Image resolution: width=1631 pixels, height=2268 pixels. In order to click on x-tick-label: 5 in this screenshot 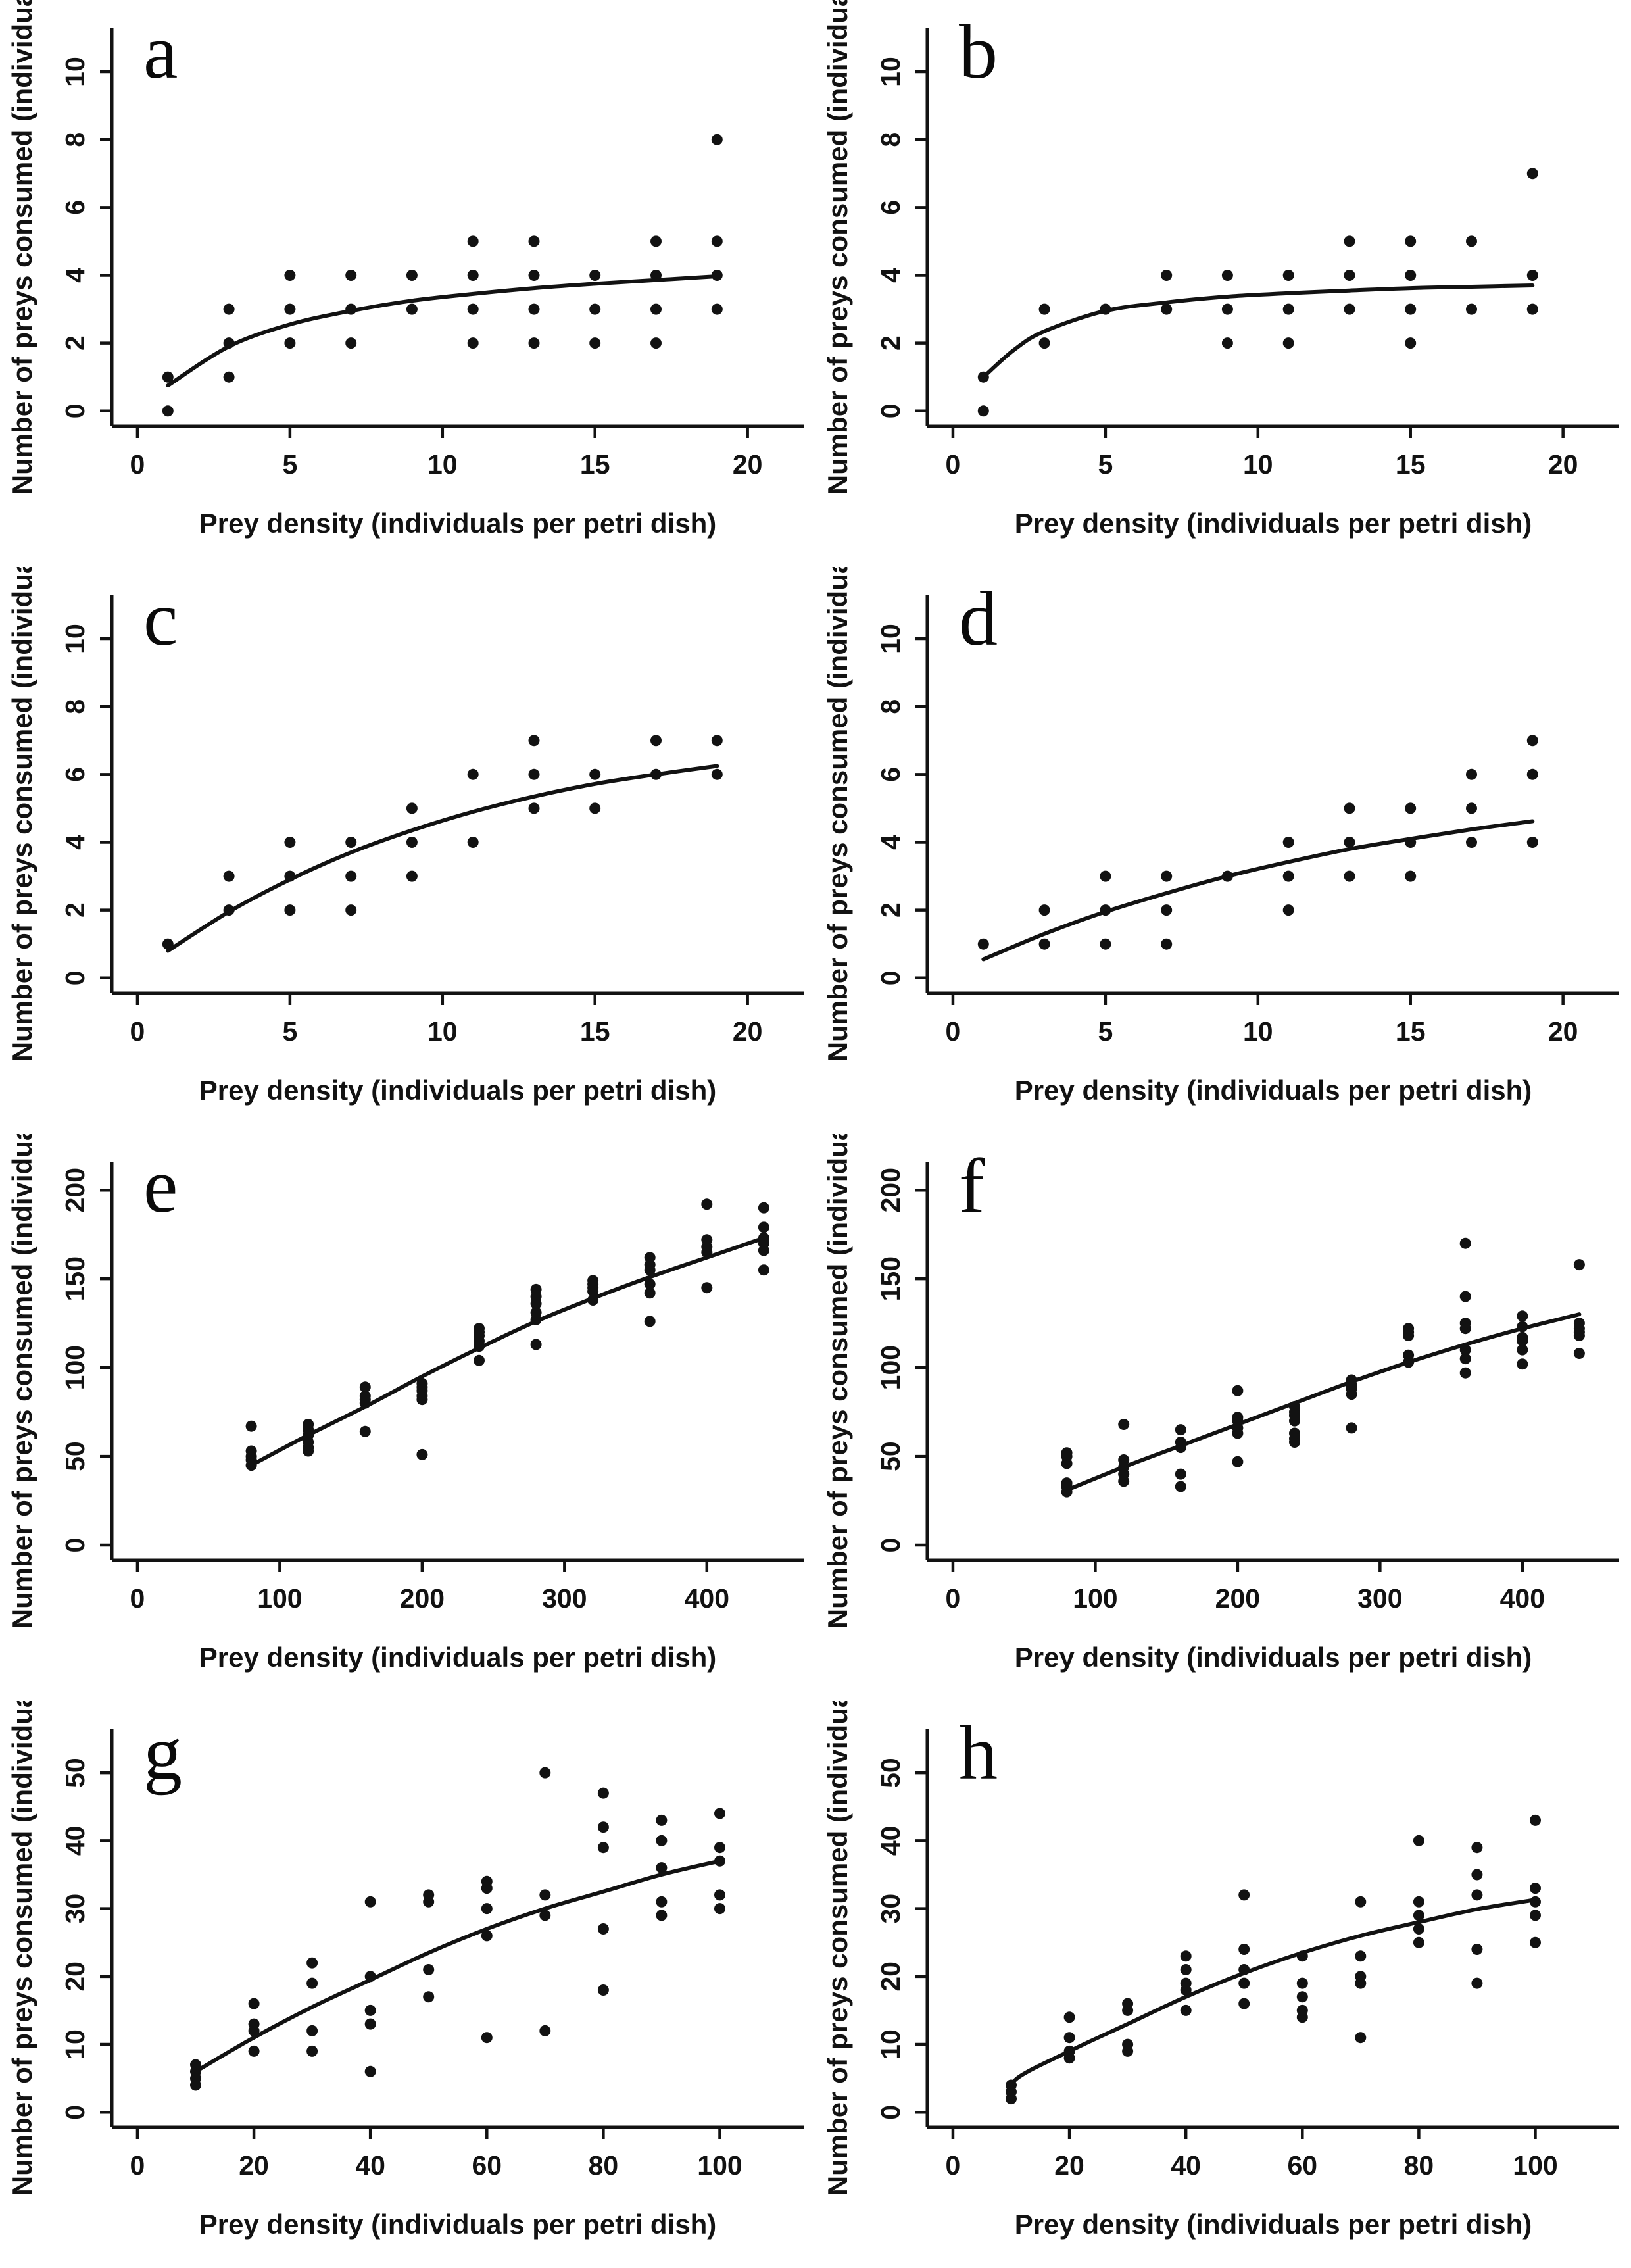, I will do `click(1105, 1032)`.